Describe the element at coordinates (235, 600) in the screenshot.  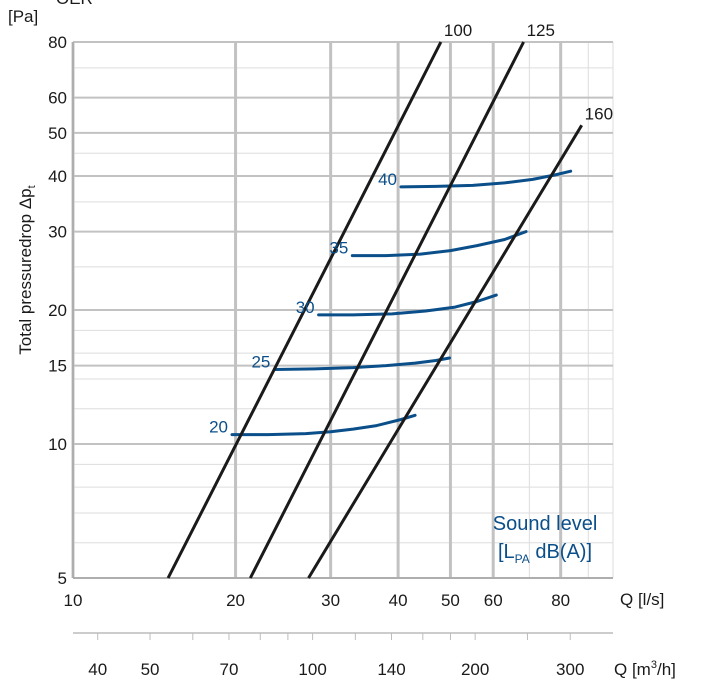
I see `x-tick-label: 20` at that location.